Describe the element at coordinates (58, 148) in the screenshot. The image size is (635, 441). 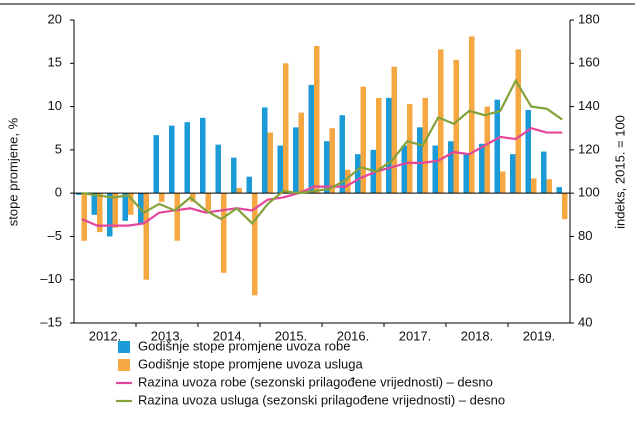
I see `y-tick-label: 5` at that location.